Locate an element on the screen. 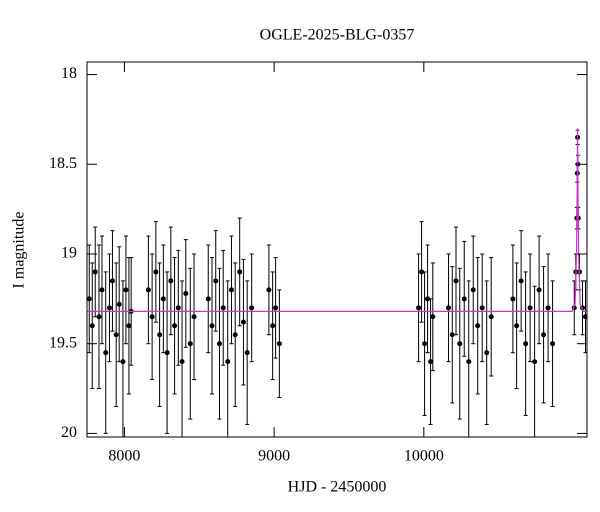 This screenshot has width=600, height=512. y-tick-label: 18 is located at coordinates (69, 73).